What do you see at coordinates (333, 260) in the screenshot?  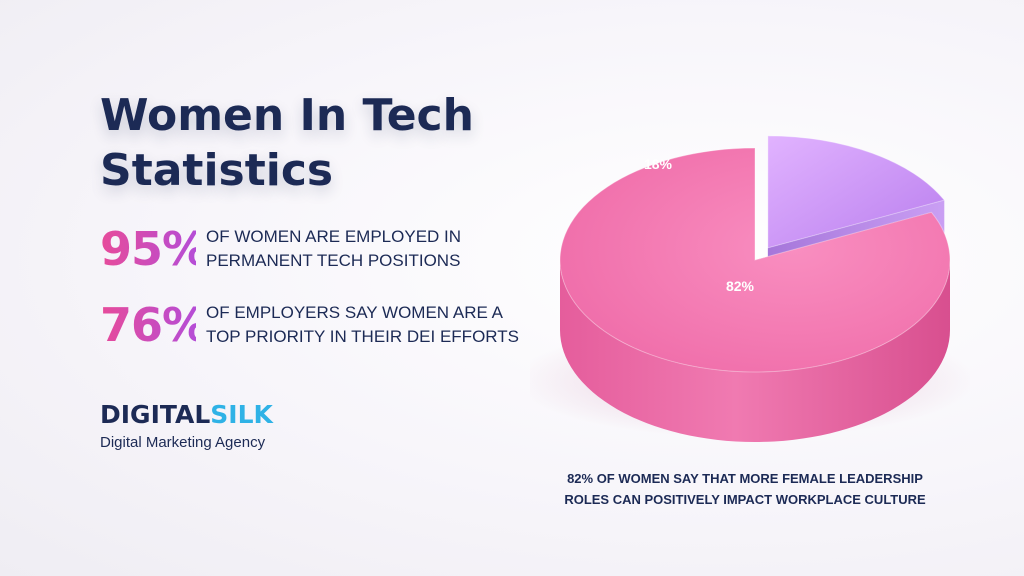 I see `stat-1-text-line-2: PERMANENT TECH POSITIONS` at bounding box center [333, 260].